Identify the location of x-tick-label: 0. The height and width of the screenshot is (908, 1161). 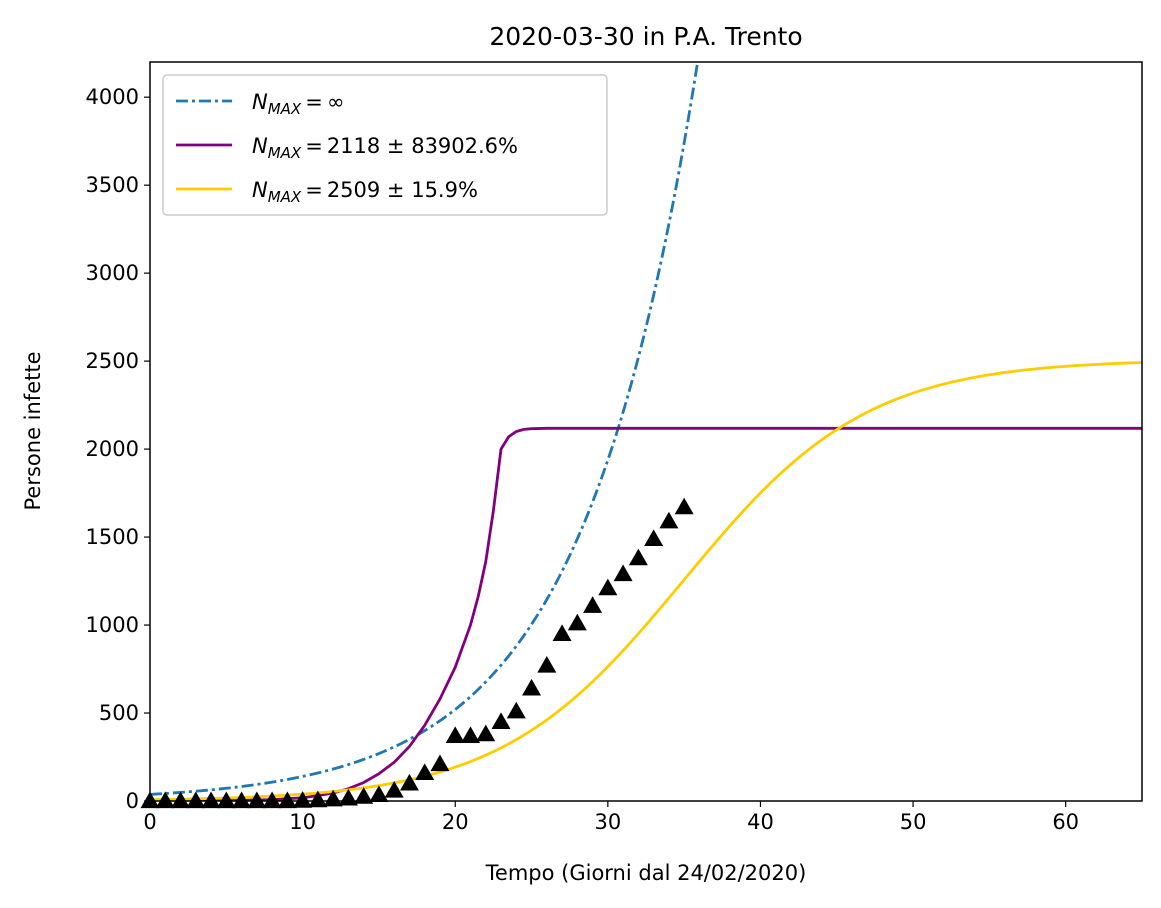
(149, 822).